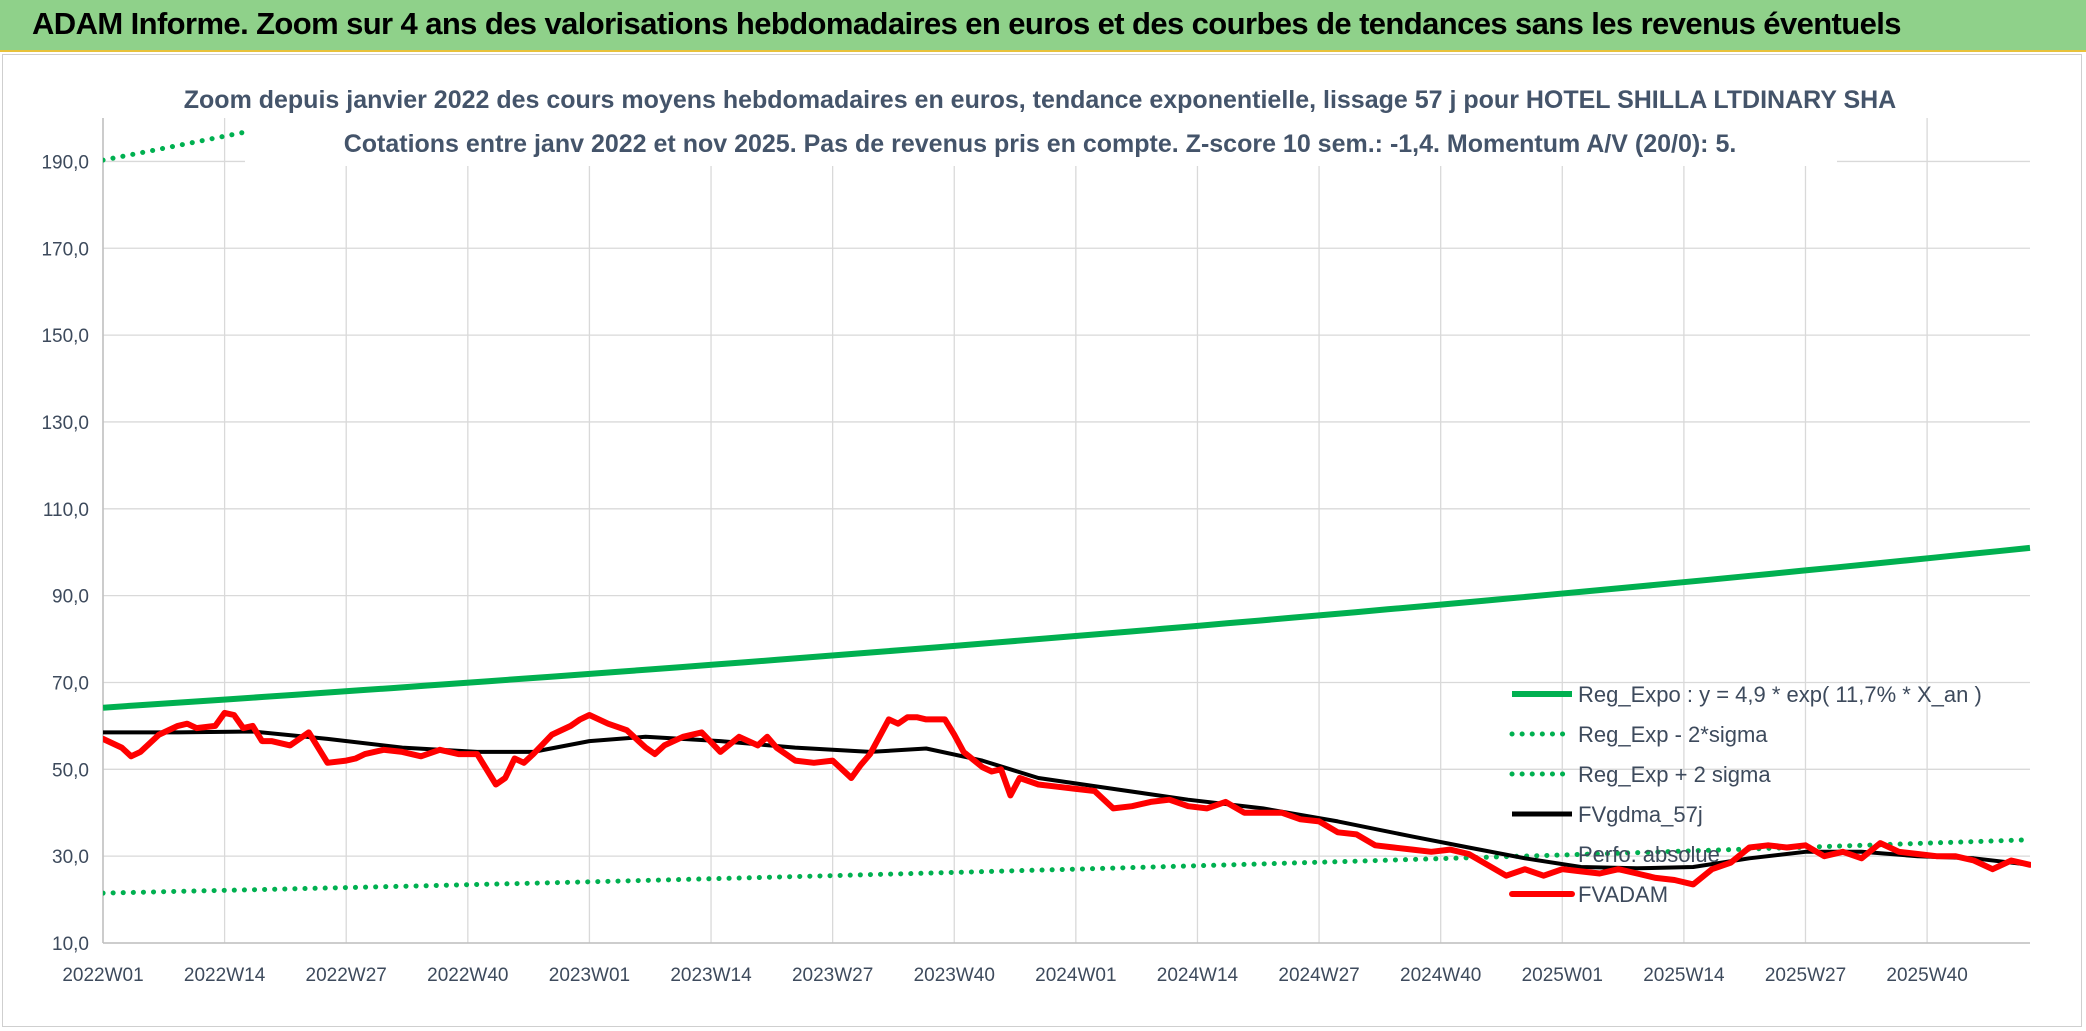 The height and width of the screenshot is (1031, 2086). I want to click on legend-label: FVADAM, so click(1623, 894).